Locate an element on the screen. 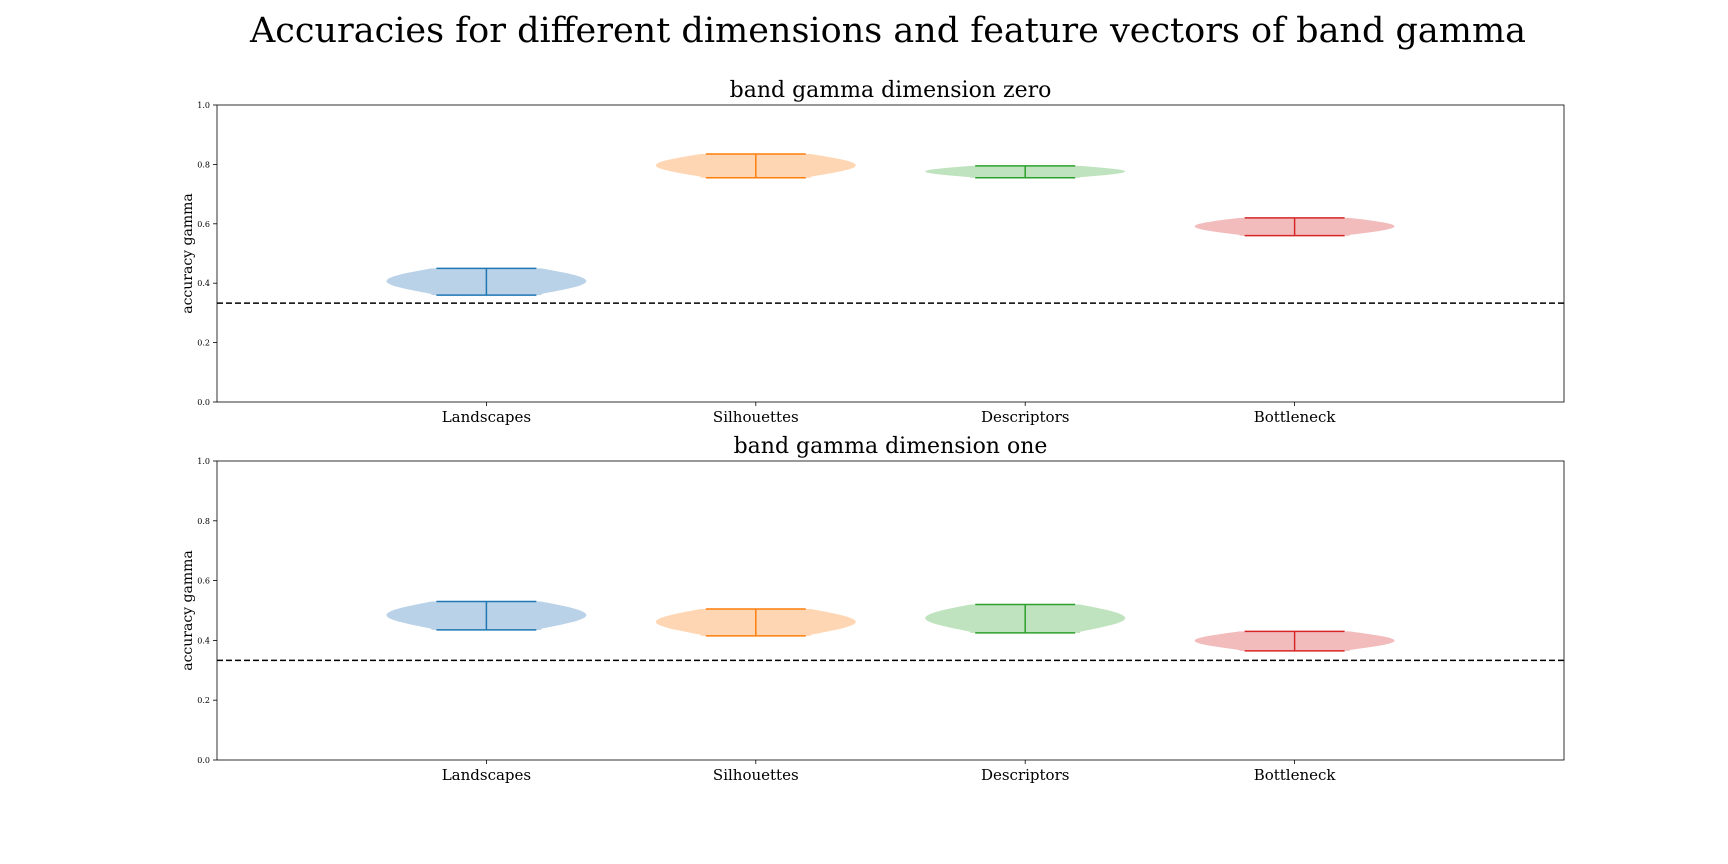 The image size is (1728, 864). subplot-title: band gamma dimension one is located at coordinates (891, 446).